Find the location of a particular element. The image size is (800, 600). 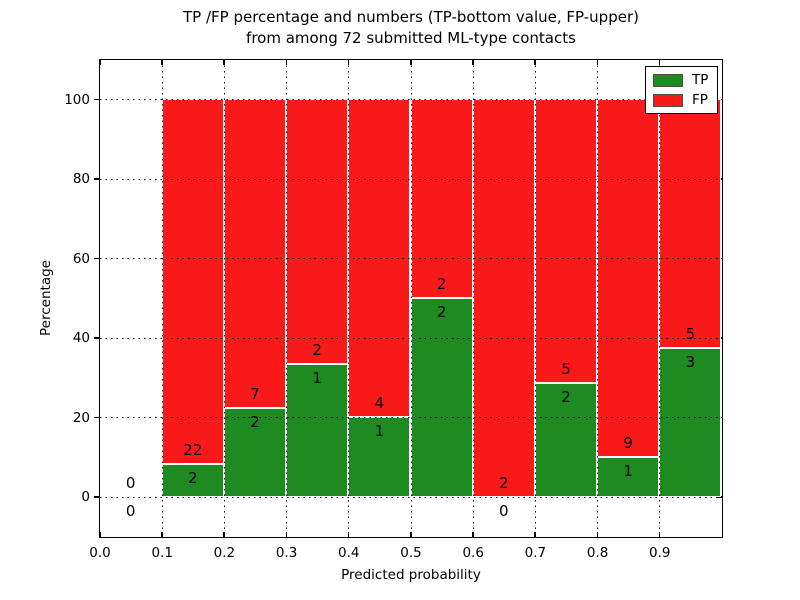

x-tick-top-0.7 is located at coordinates (535, 62).